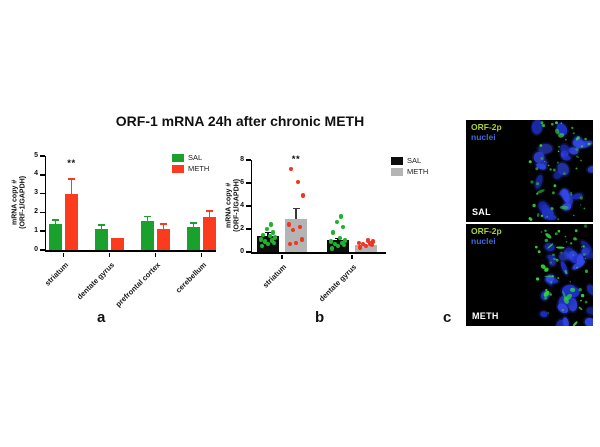  What do you see at coordinates (190, 277) in the screenshot?
I see `x-axis-label-cerebellum: cerebellum` at bounding box center [190, 277].